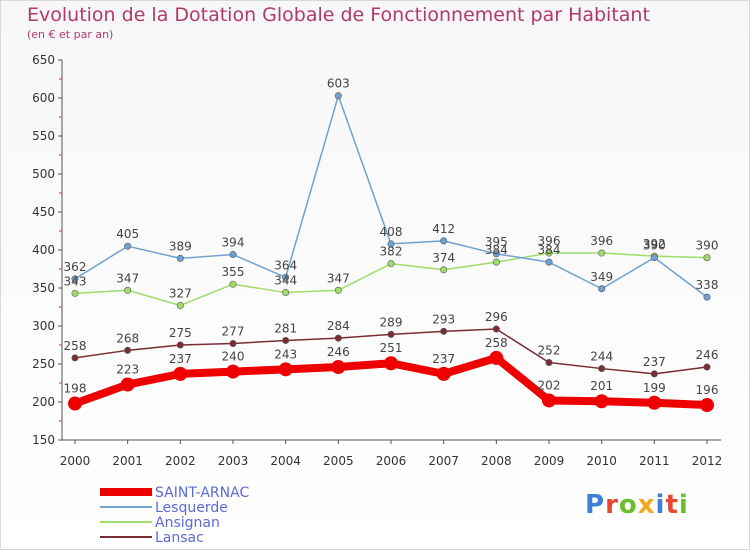 This screenshot has width=750, height=550. I want to click on x-tick-label: 2010, so click(601, 461).